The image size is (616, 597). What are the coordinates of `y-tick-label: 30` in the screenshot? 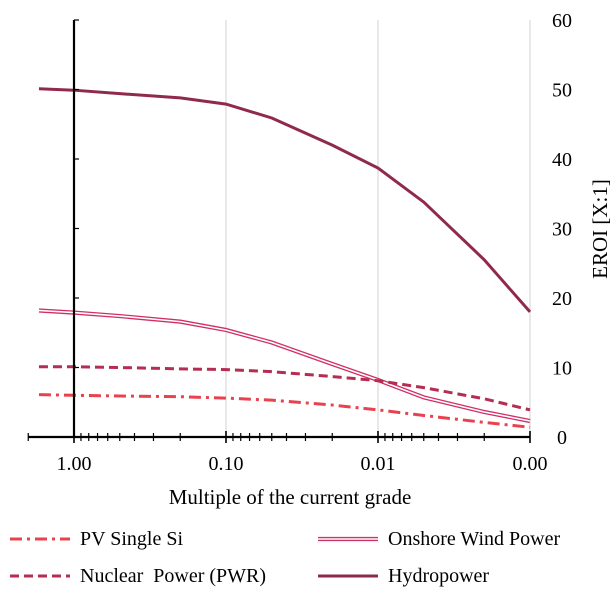 It's located at (562, 230).